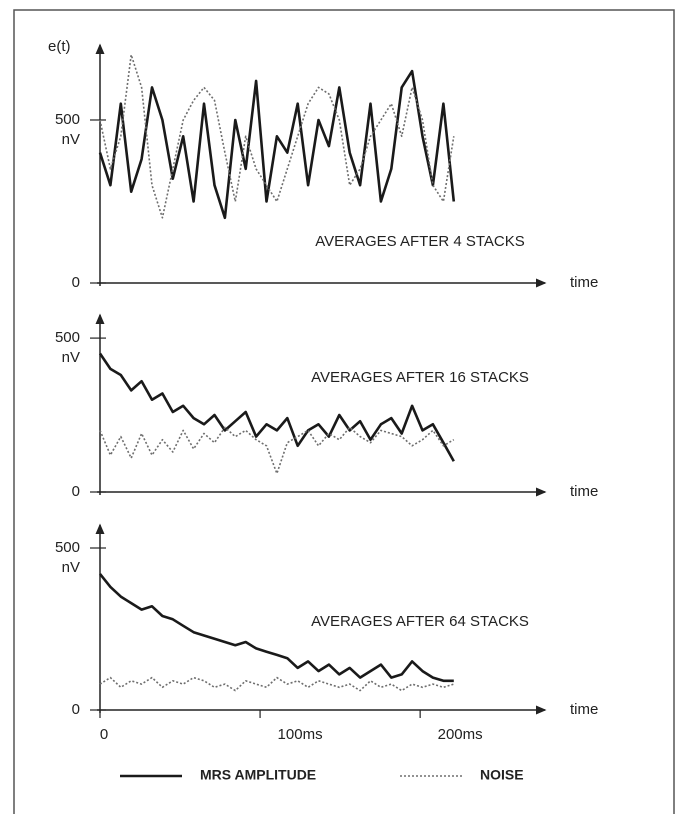 The width and height of the screenshot is (688, 814). I want to click on legend-label: MRS AMPLITUDE, so click(258, 775).